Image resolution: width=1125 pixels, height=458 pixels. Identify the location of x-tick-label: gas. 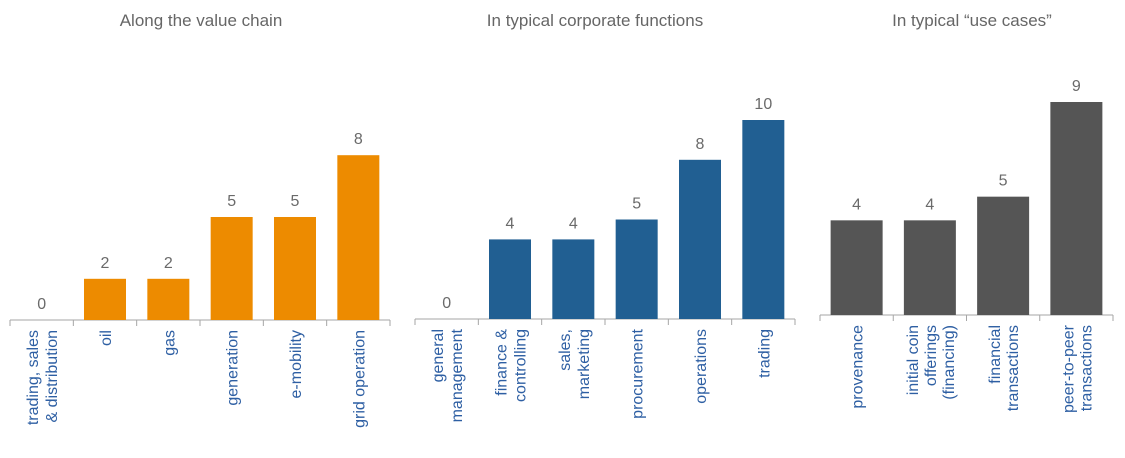
(169, 343).